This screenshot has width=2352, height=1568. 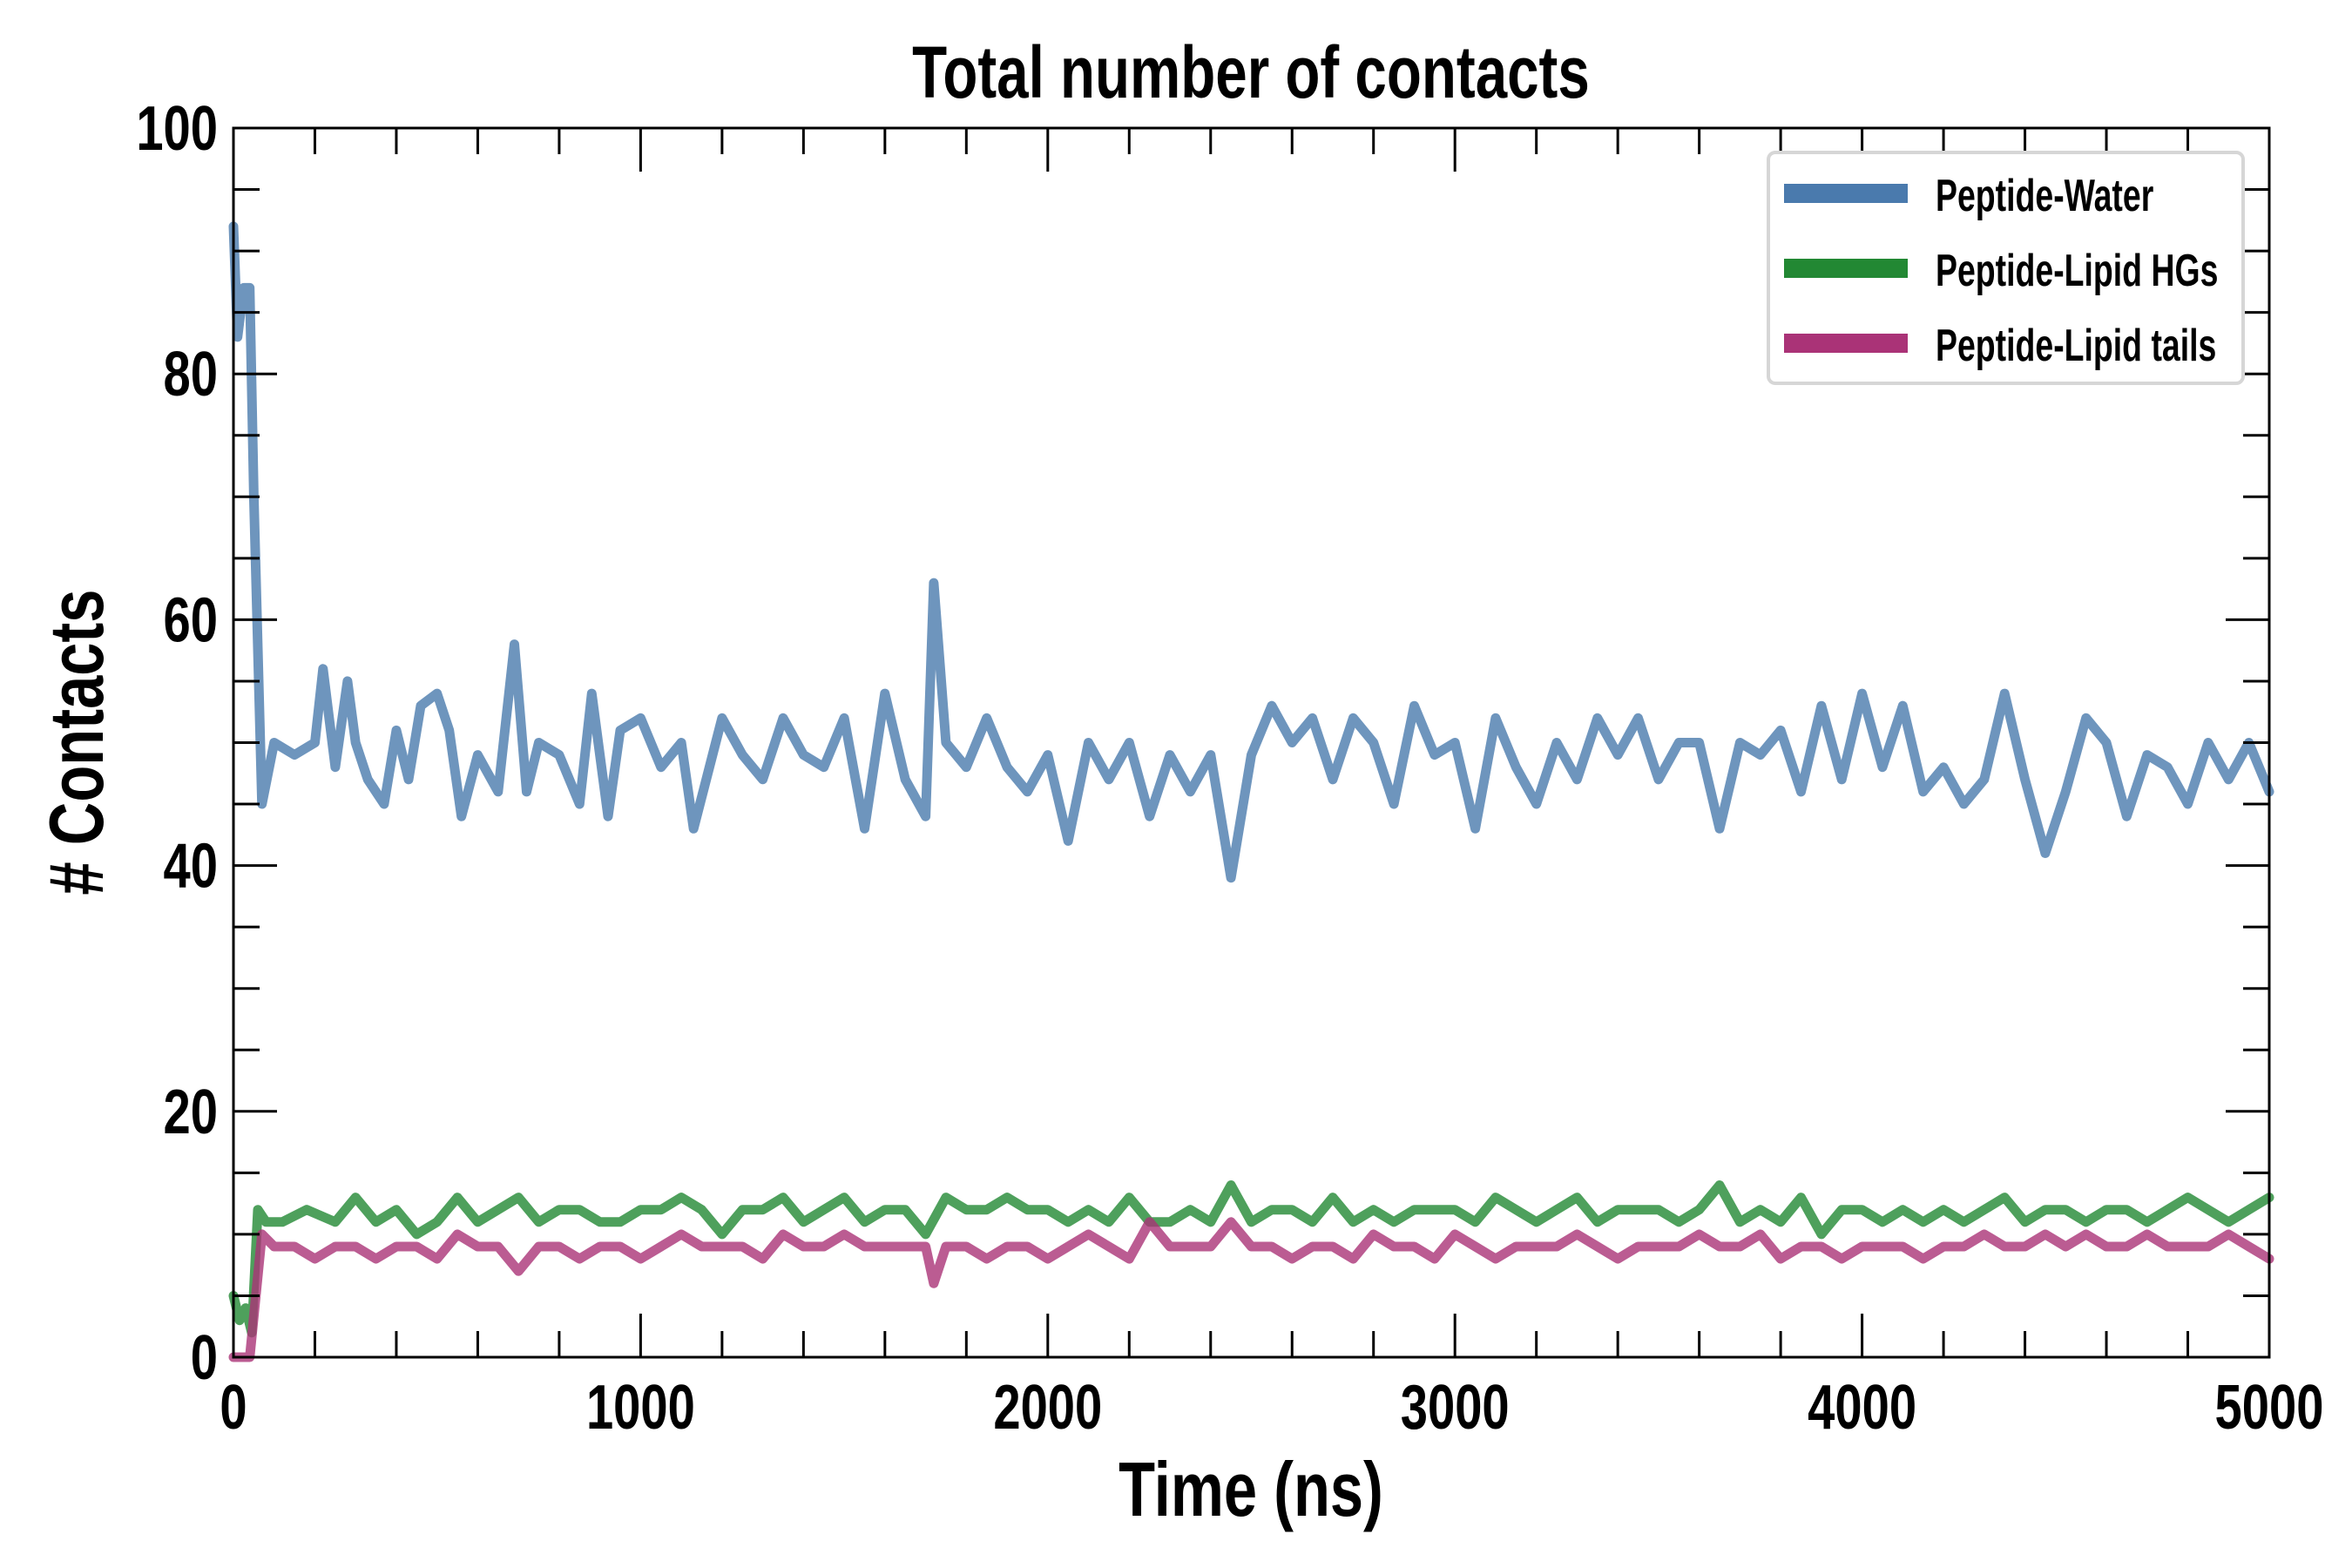 I want to click on x-tick-label: 4000, so click(x=1862, y=1407).